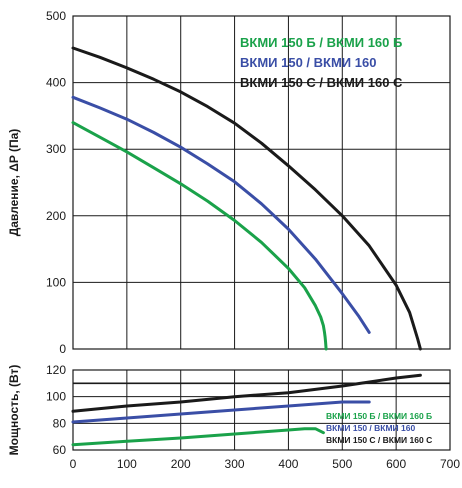 The height and width of the screenshot is (488, 462). What do you see at coordinates (60, 450) in the screenshot?
I see `y-tick-label: 60` at bounding box center [60, 450].